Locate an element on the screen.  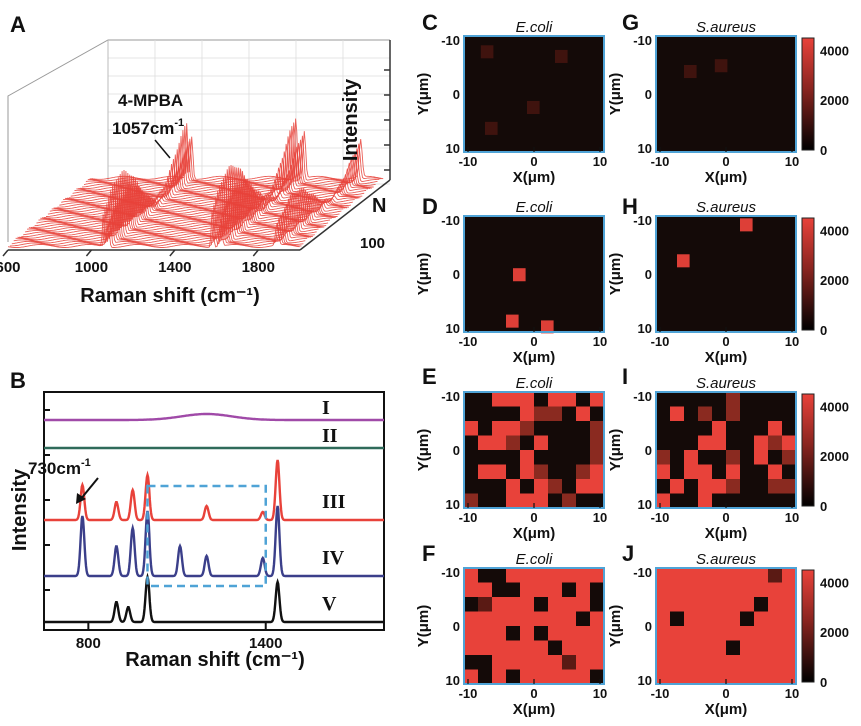
series-label-IV: IV is located at coordinates (333, 558).